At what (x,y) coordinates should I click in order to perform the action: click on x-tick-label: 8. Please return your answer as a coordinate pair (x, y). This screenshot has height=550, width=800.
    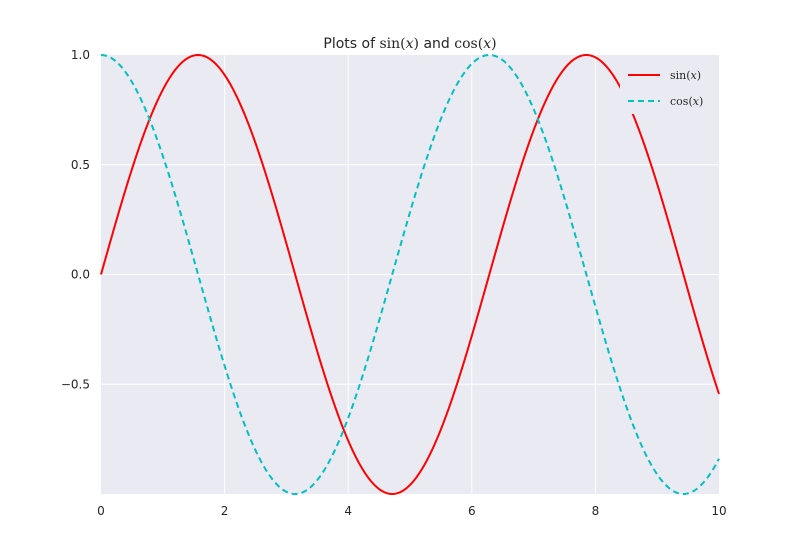
    Looking at the image, I should click on (596, 511).